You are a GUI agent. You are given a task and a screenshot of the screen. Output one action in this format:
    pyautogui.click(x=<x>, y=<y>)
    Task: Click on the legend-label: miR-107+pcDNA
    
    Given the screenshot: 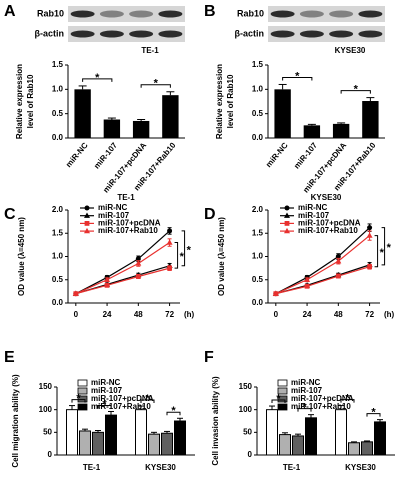 What is the action you would take?
    pyautogui.click(x=129, y=223)
    